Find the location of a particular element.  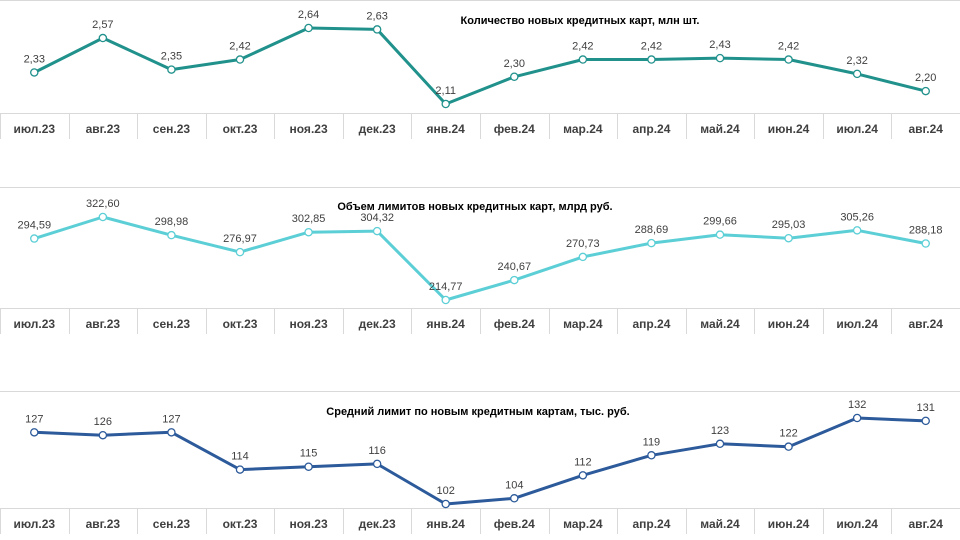

chart3-data-label: 119 is located at coordinates (652, 442).